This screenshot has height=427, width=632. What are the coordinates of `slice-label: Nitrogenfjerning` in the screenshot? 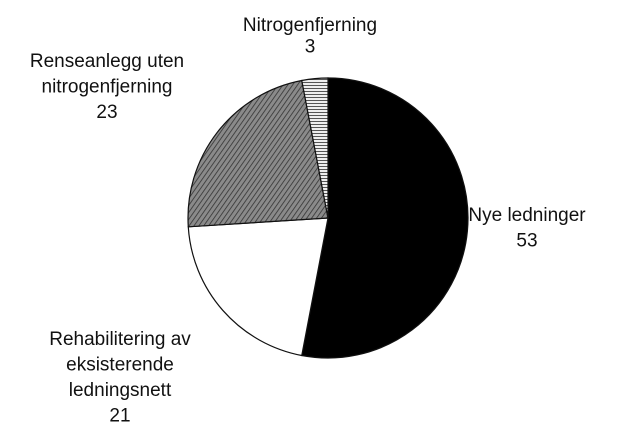 It's located at (310, 25).